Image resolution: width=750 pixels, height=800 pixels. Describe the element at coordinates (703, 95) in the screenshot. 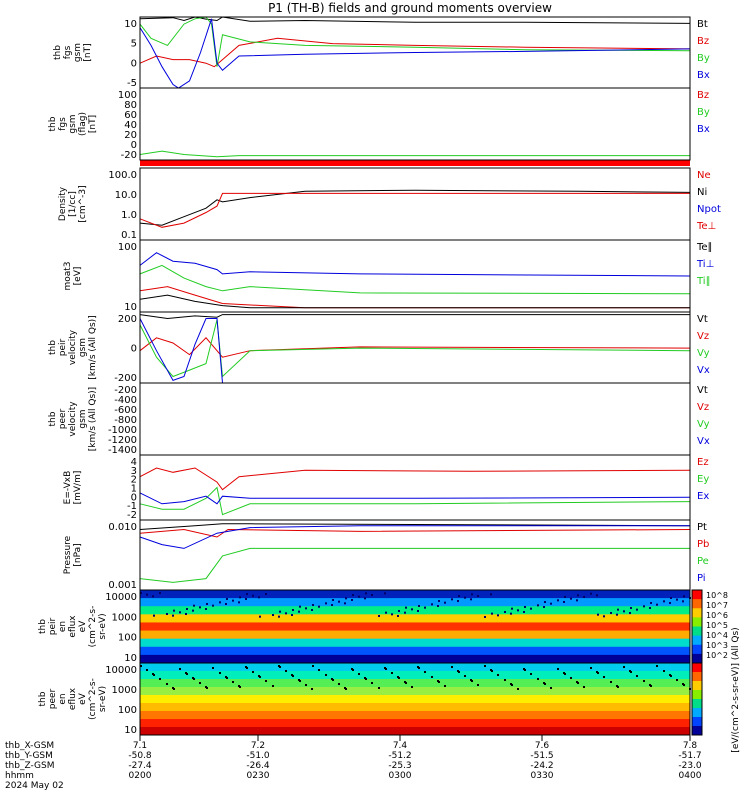

I see `legend-entry: Bz` at that location.